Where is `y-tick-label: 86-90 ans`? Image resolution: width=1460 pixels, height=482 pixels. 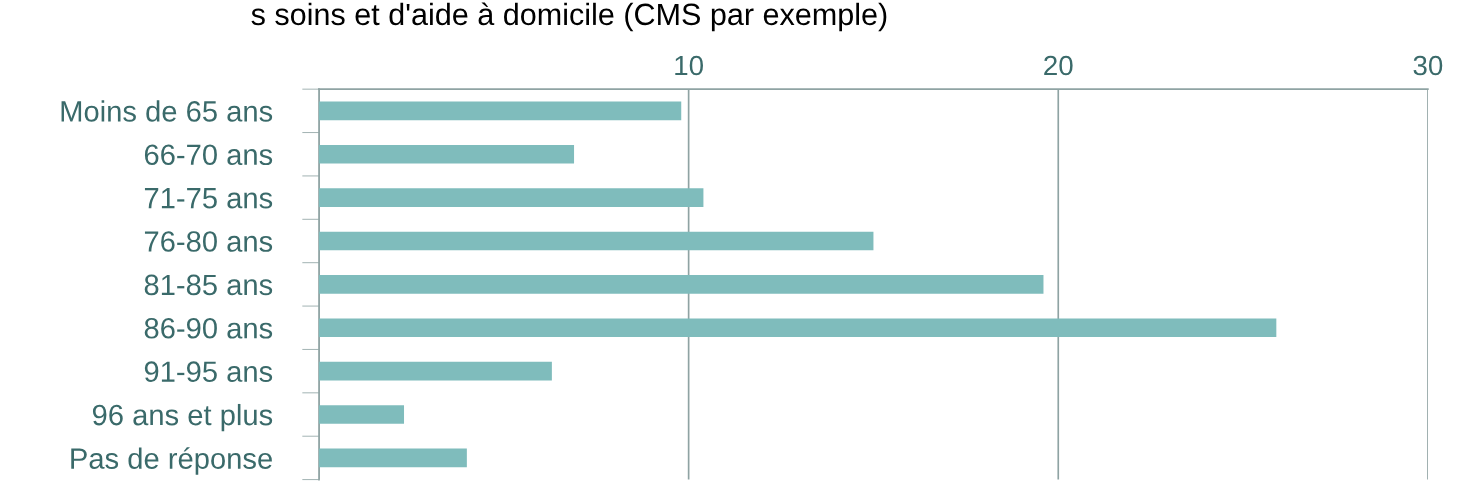 y-tick-label: 86-90 ans is located at coordinates (208, 328).